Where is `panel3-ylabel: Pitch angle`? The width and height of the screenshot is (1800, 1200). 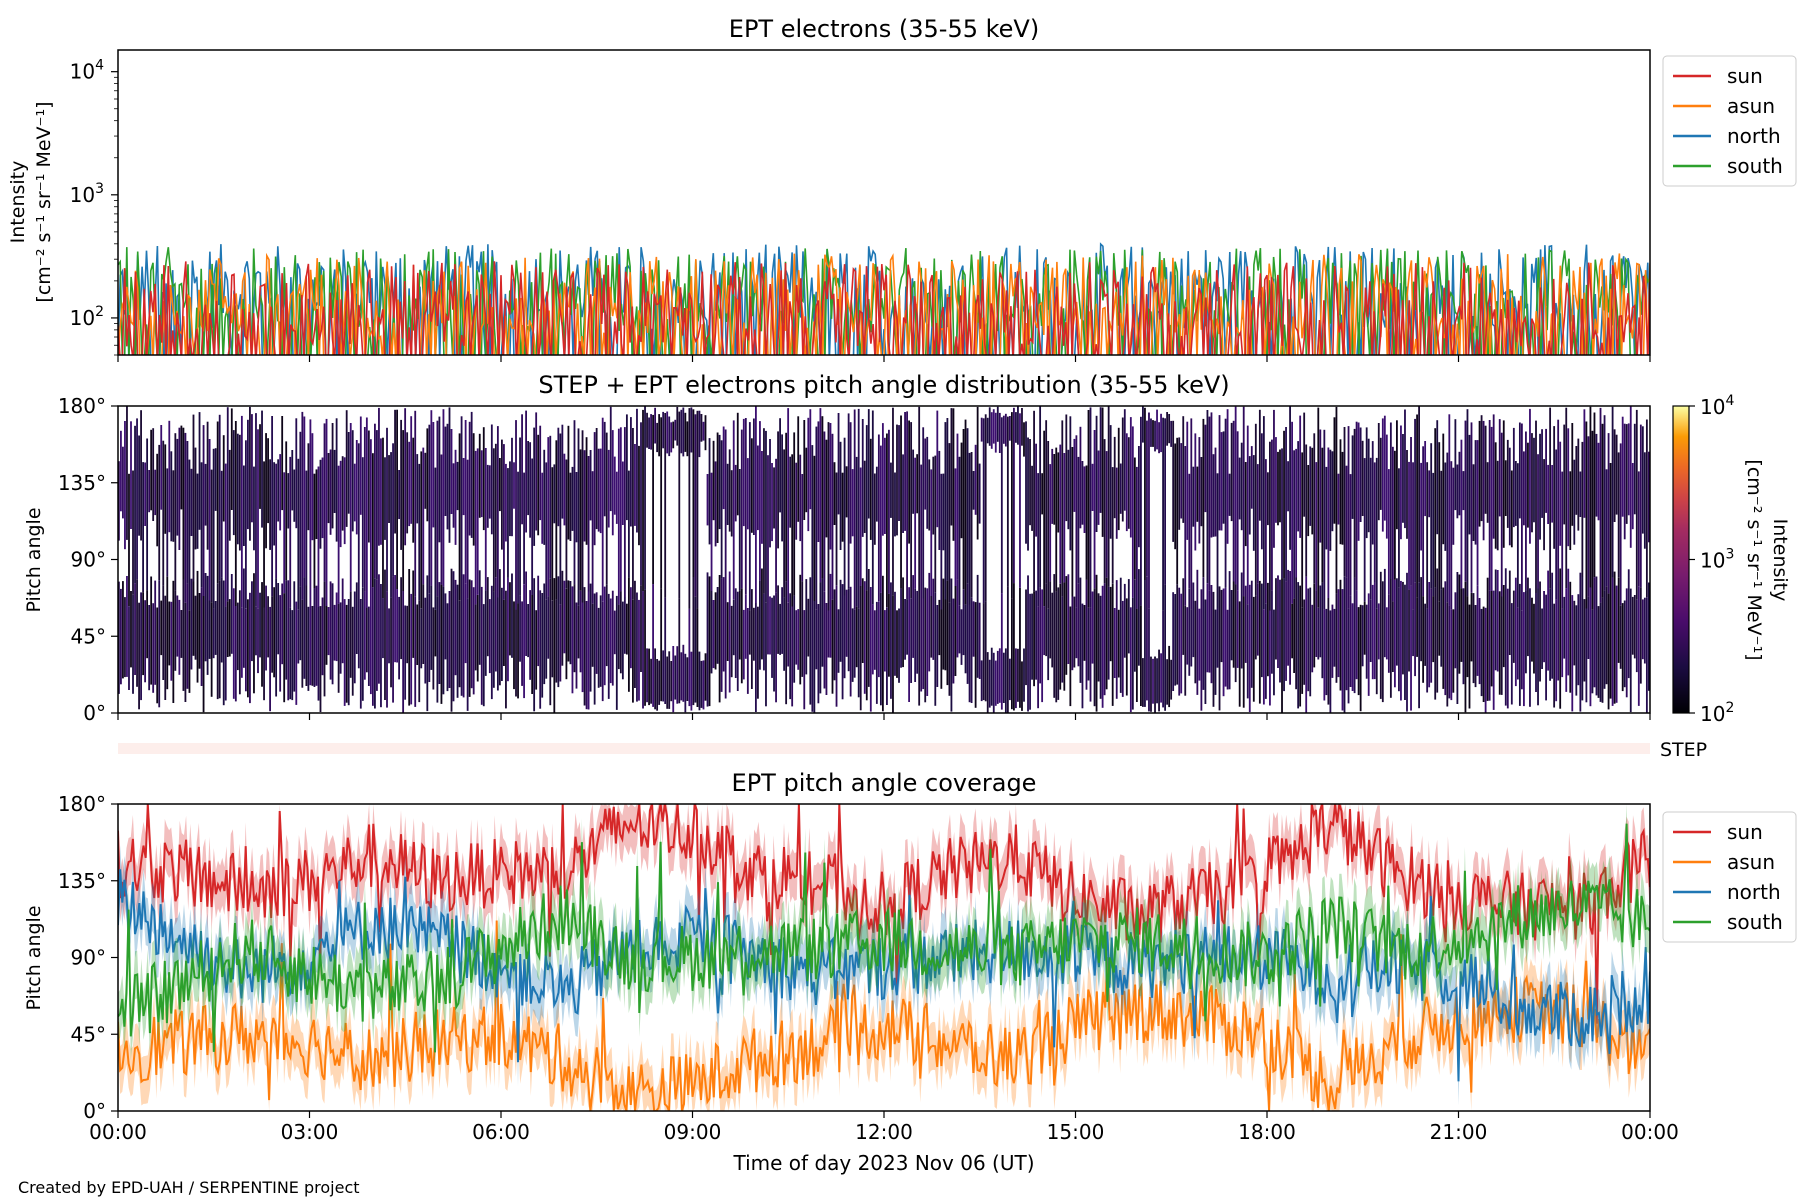
panel3-ylabel: Pitch angle is located at coordinates (34, 957).